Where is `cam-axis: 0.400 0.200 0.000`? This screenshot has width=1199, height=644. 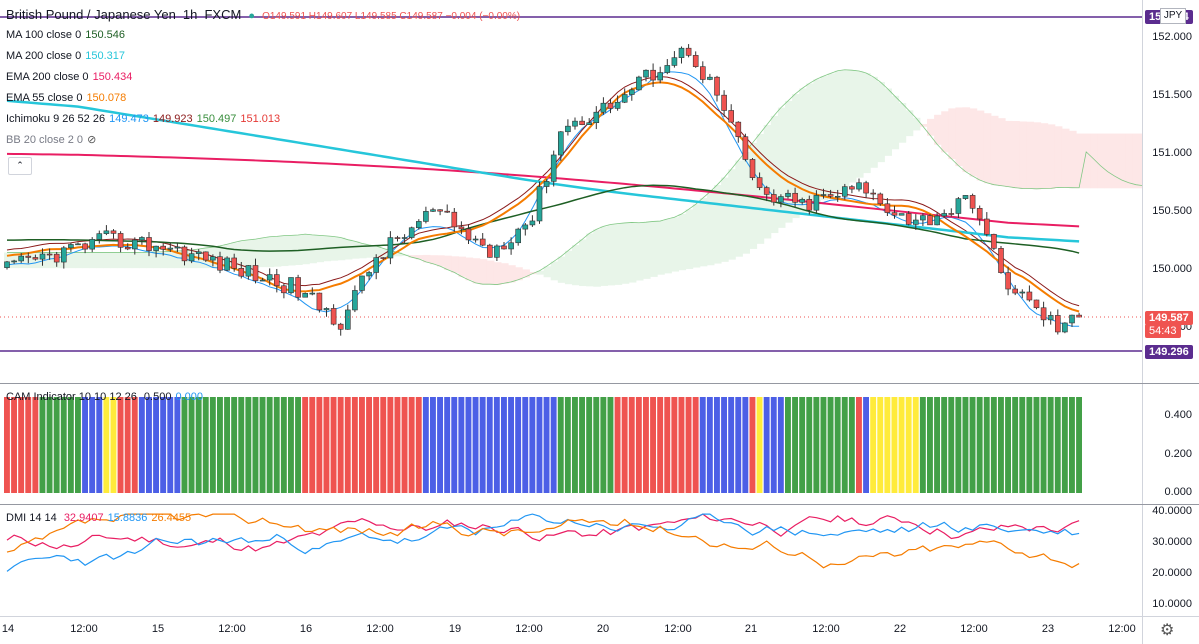 cam-axis: 0.400 0.200 0.000 is located at coordinates (1170, 444).